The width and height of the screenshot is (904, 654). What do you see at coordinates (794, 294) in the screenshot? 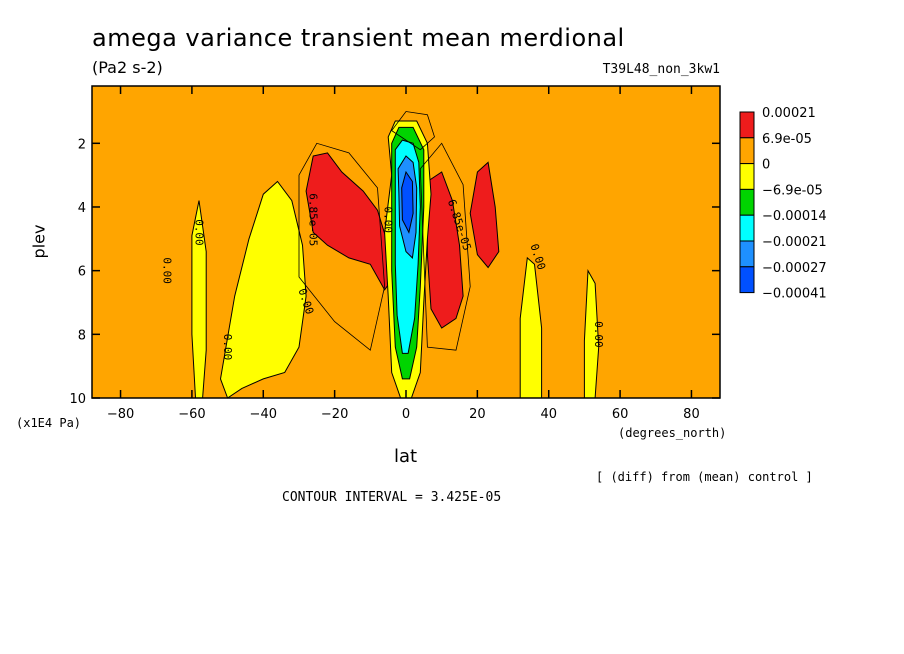
I see `legend-label-7: −0.00041` at bounding box center [794, 294].